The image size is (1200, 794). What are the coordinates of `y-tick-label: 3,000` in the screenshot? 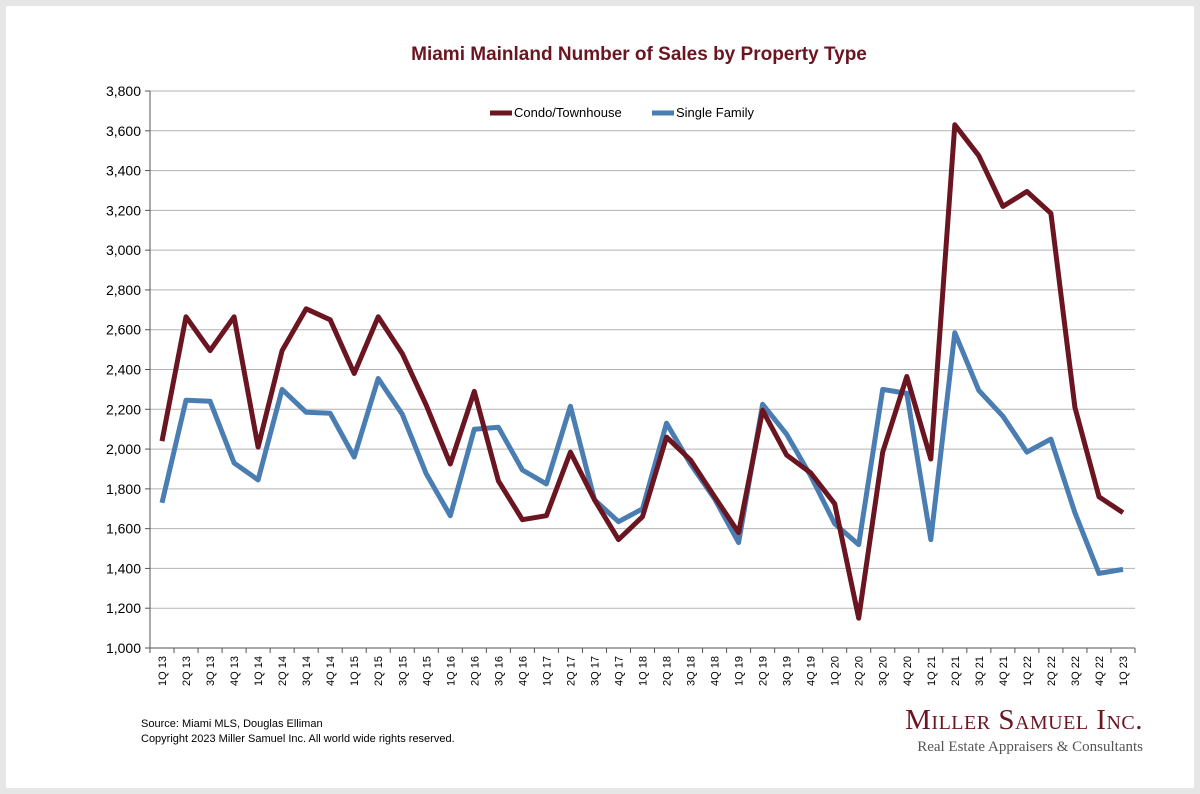 It's located at (123, 250).